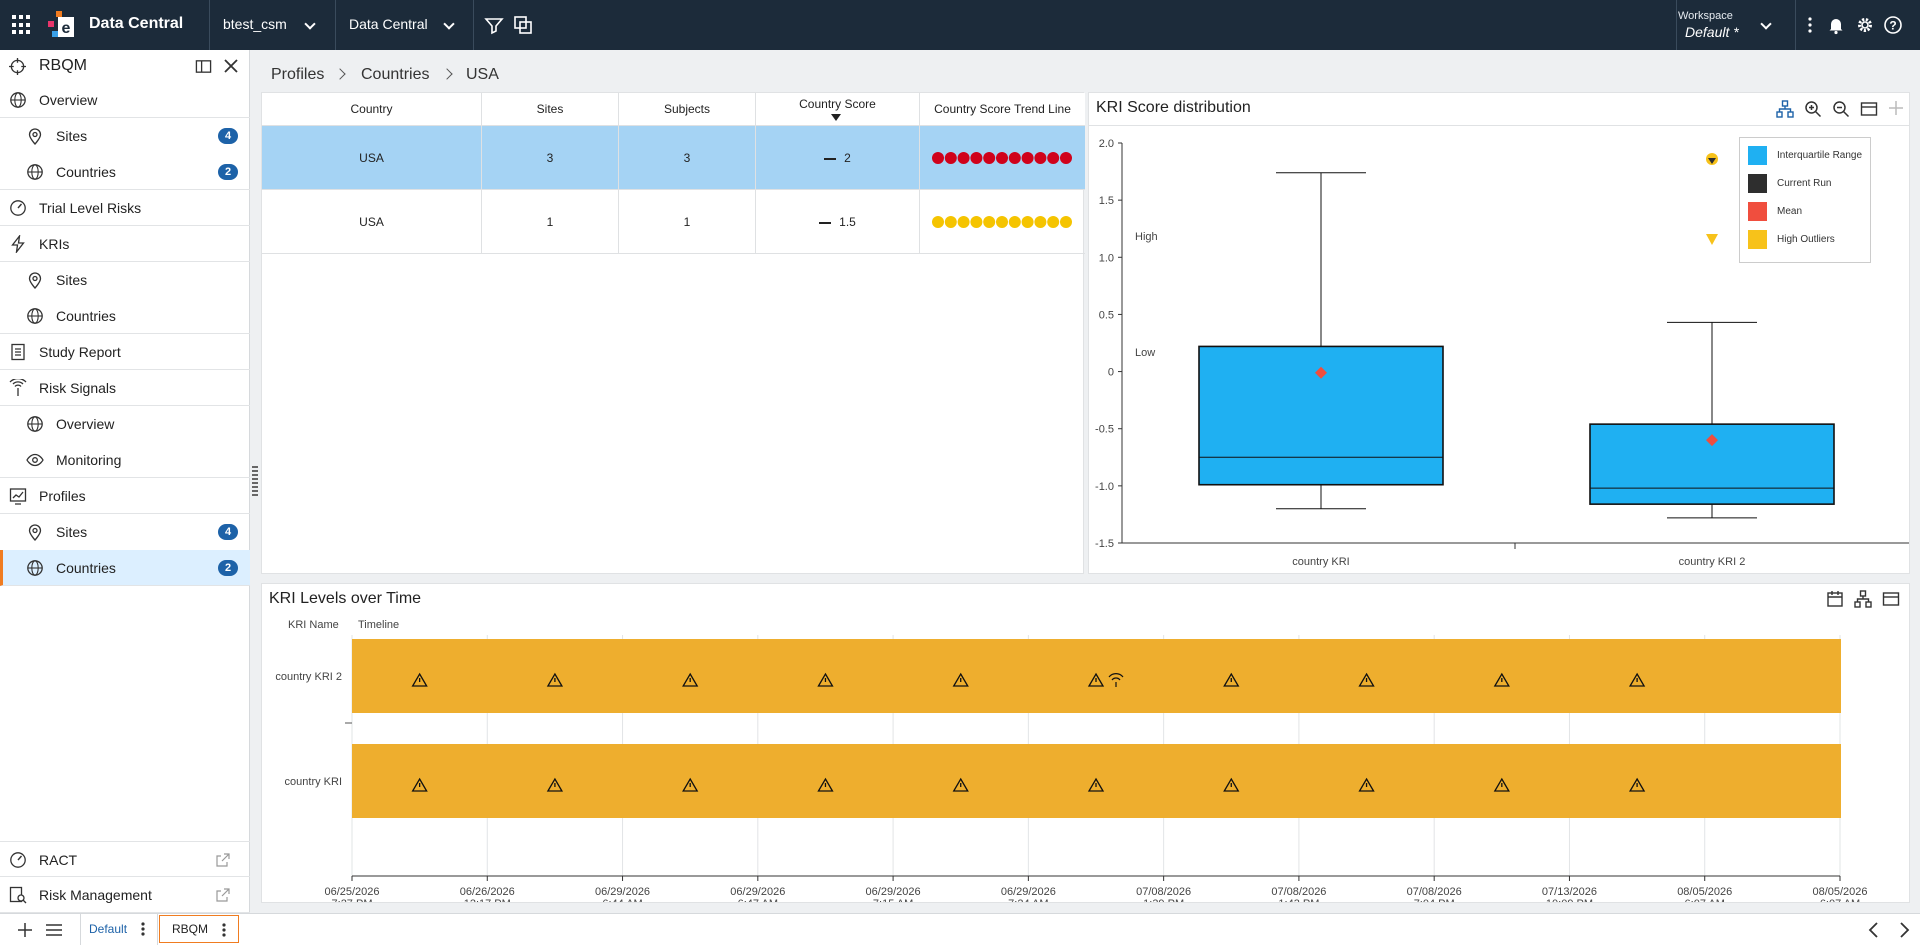 The image size is (1920, 945). What do you see at coordinates (1813, 109) in the screenshot?
I see `zoom-in-icon` at bounding box center [1813, 109].